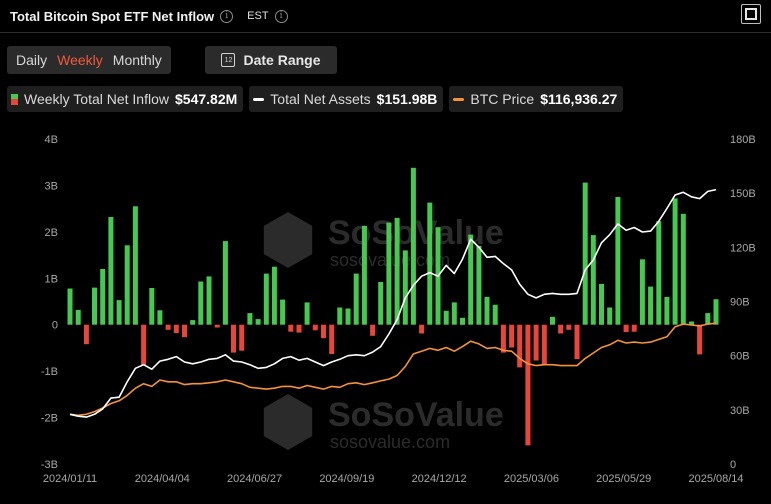 This screenshot has height=504, width=771. What do you see at coordinates (320, 99) in the screenshot?
I see `legend-name: Total Net Assets` at bounding box center [320, 99].